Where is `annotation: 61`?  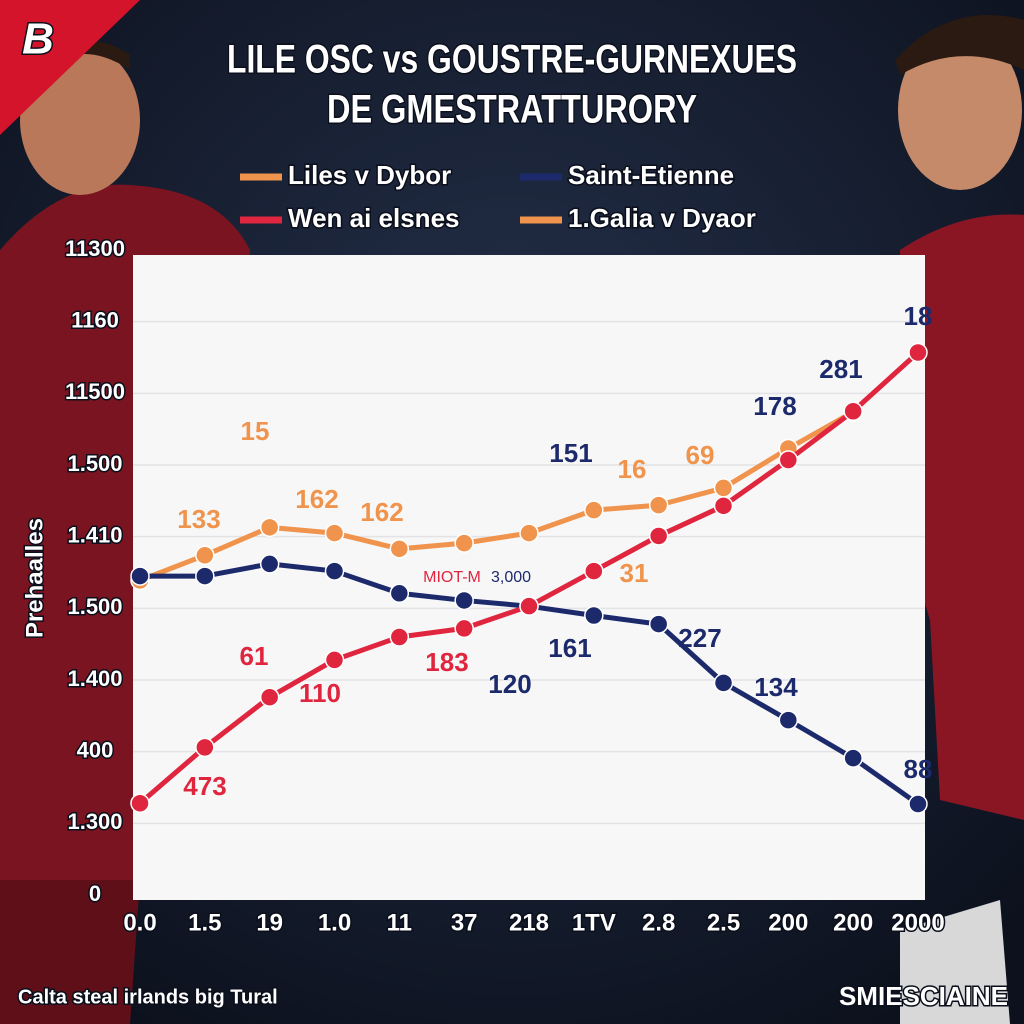 annotation: 61 is located at coordinates (254, 656).